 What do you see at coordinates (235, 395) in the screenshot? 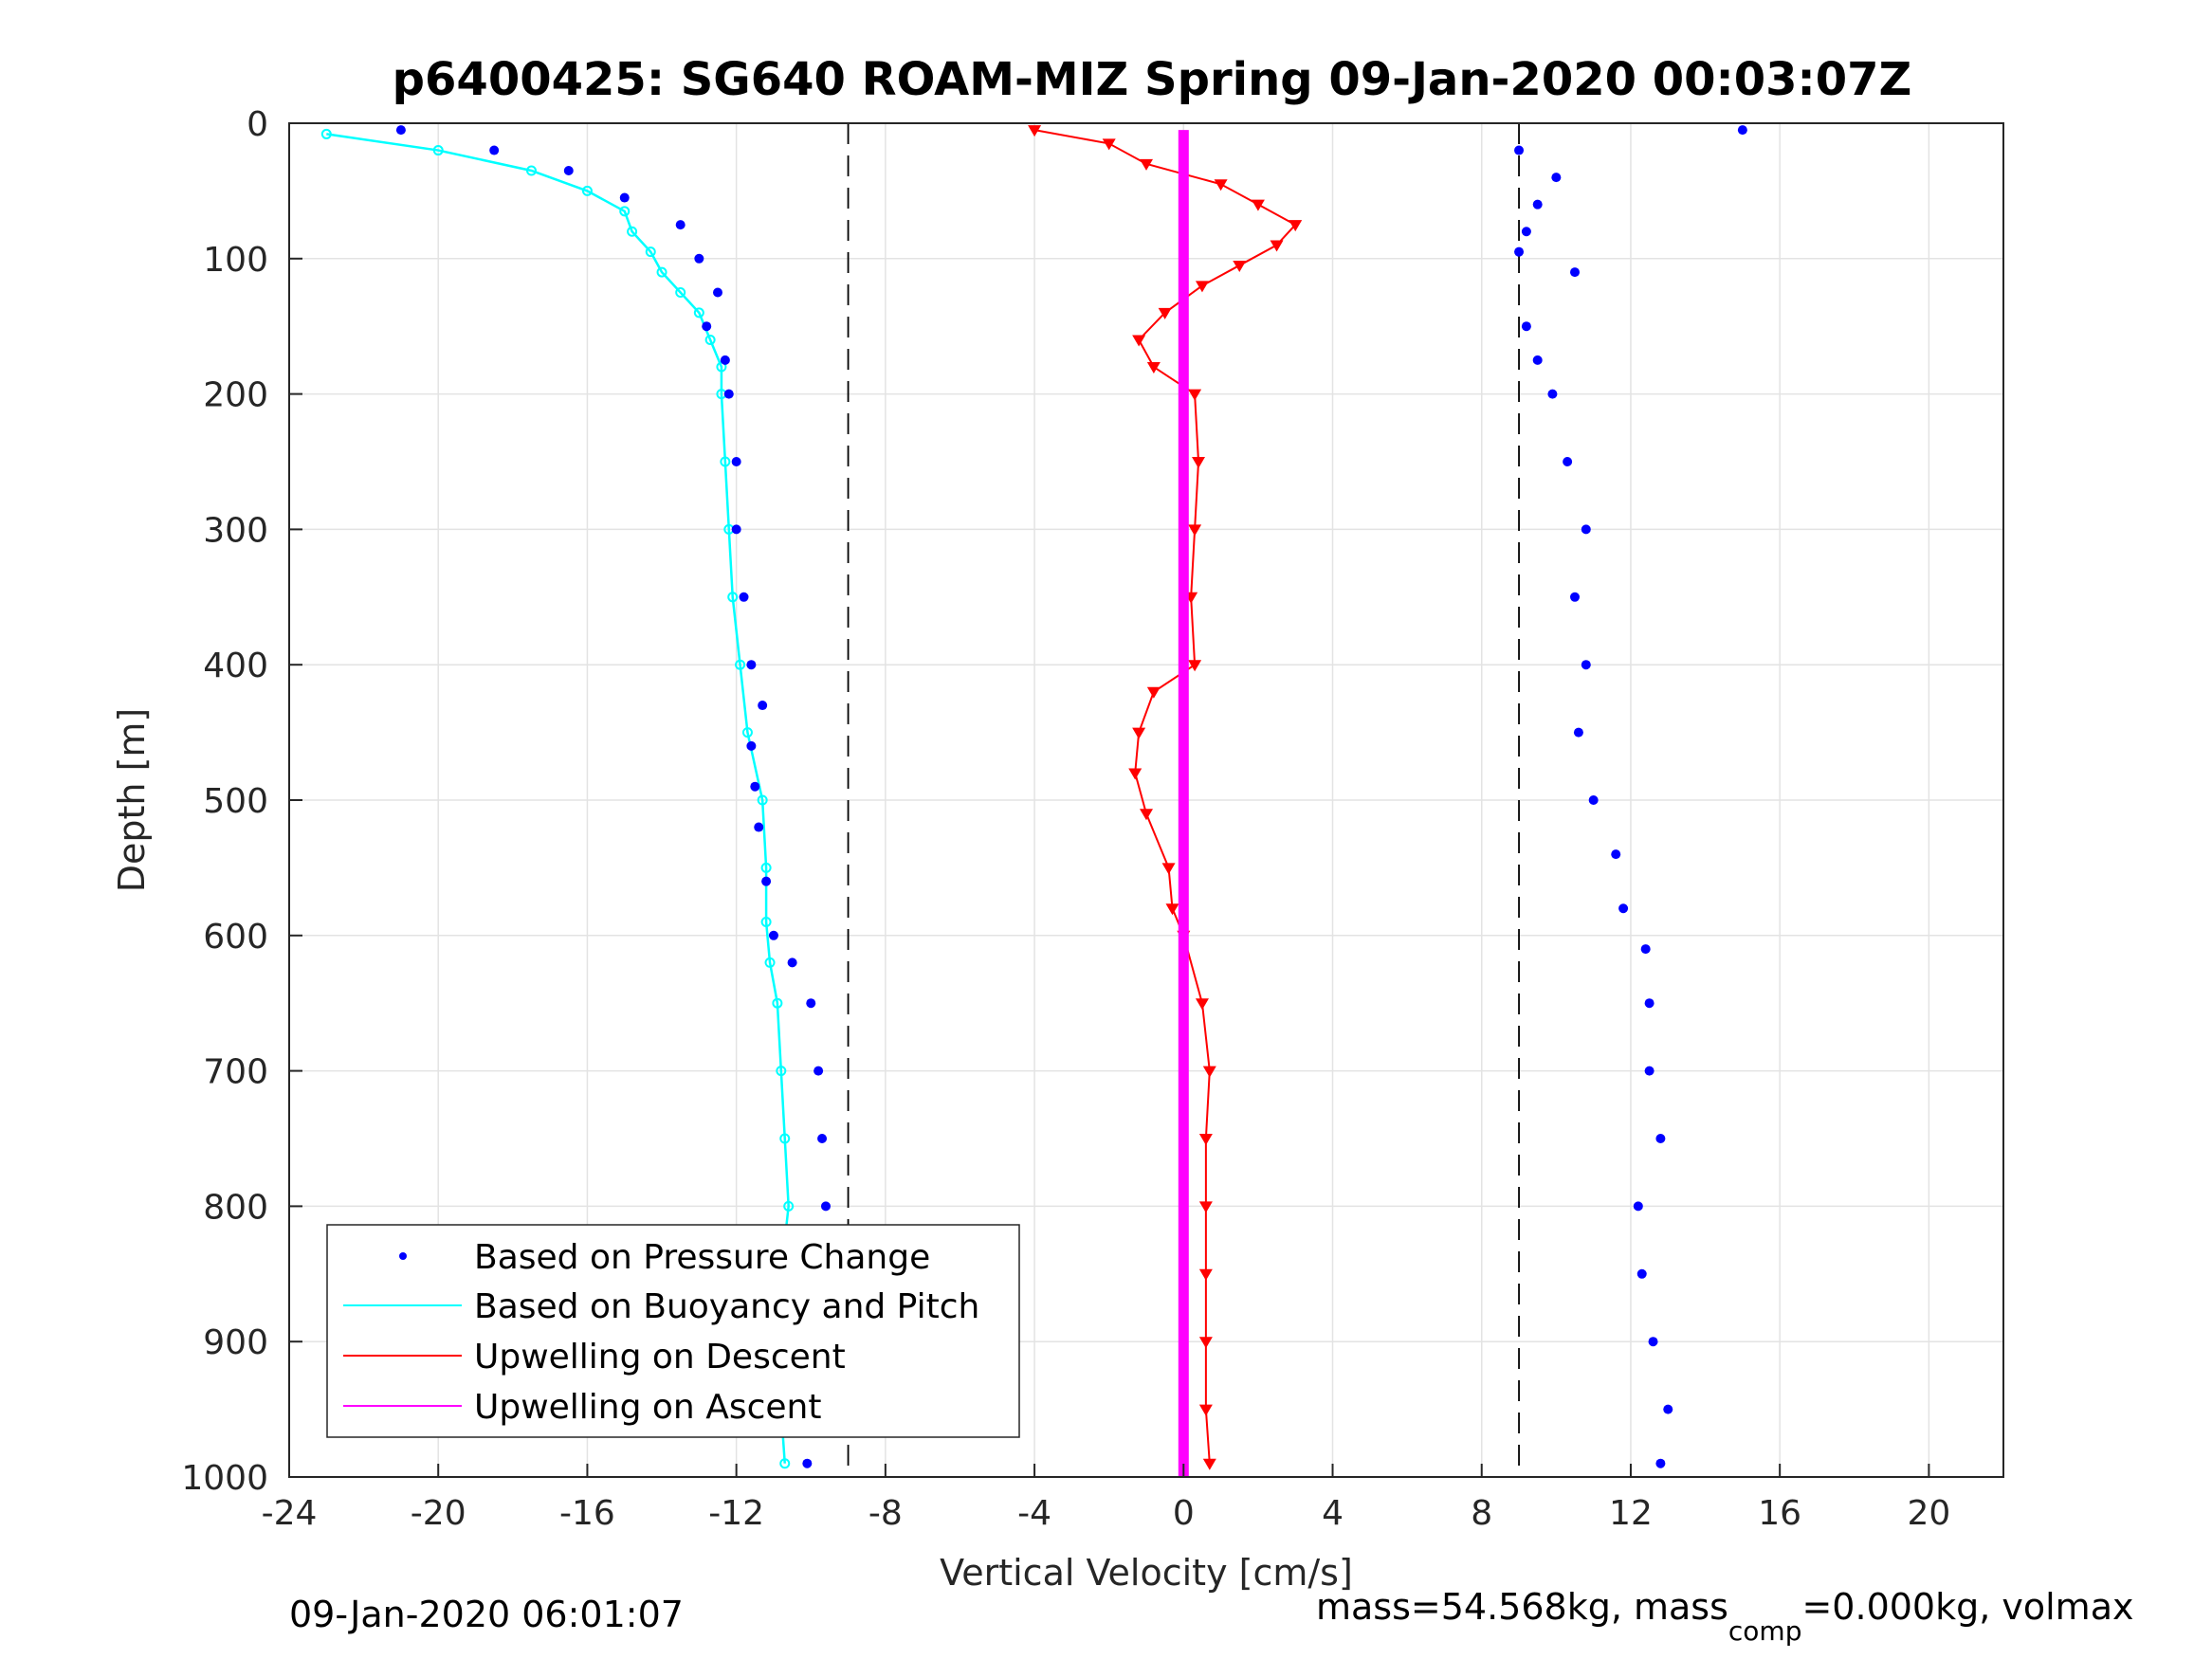
I see `y-tick-label: 200` at bounding box center [235, 395].